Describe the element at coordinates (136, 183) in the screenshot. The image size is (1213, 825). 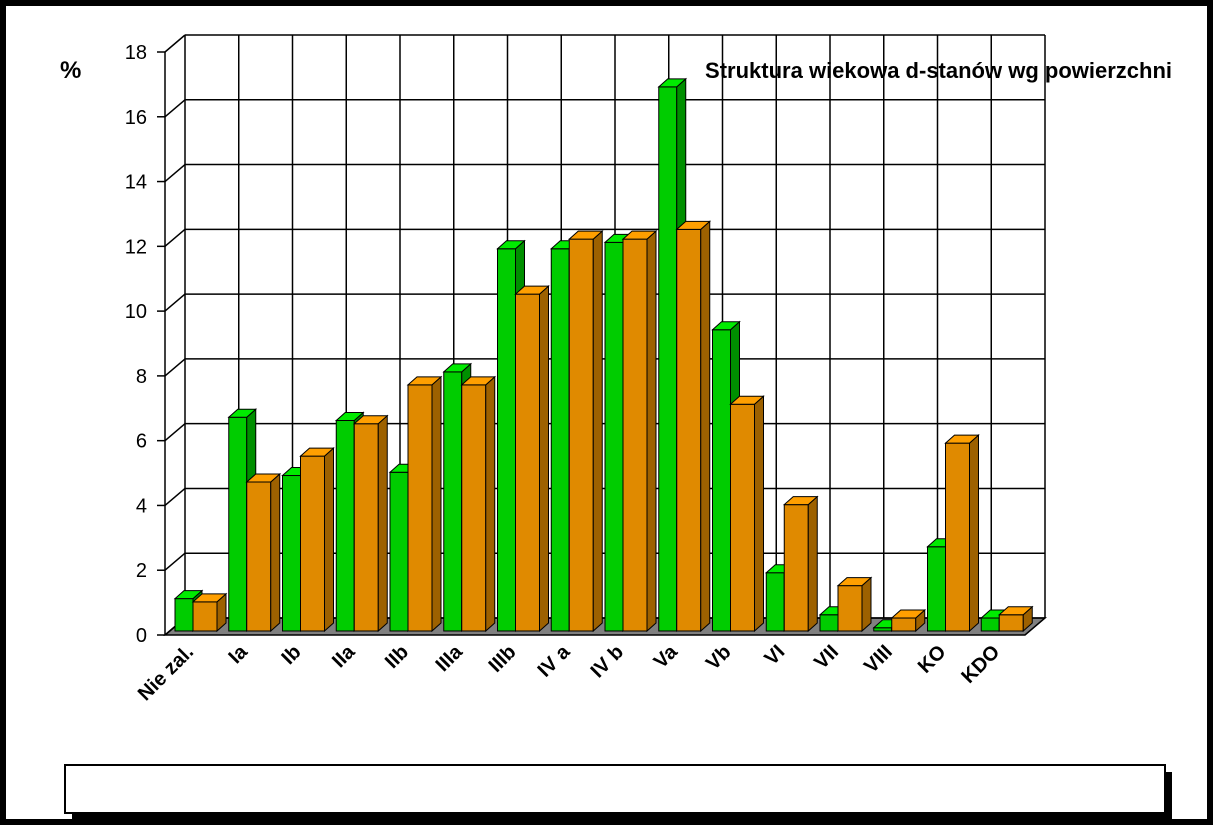
I see `y-tick-label: 14` at that location.